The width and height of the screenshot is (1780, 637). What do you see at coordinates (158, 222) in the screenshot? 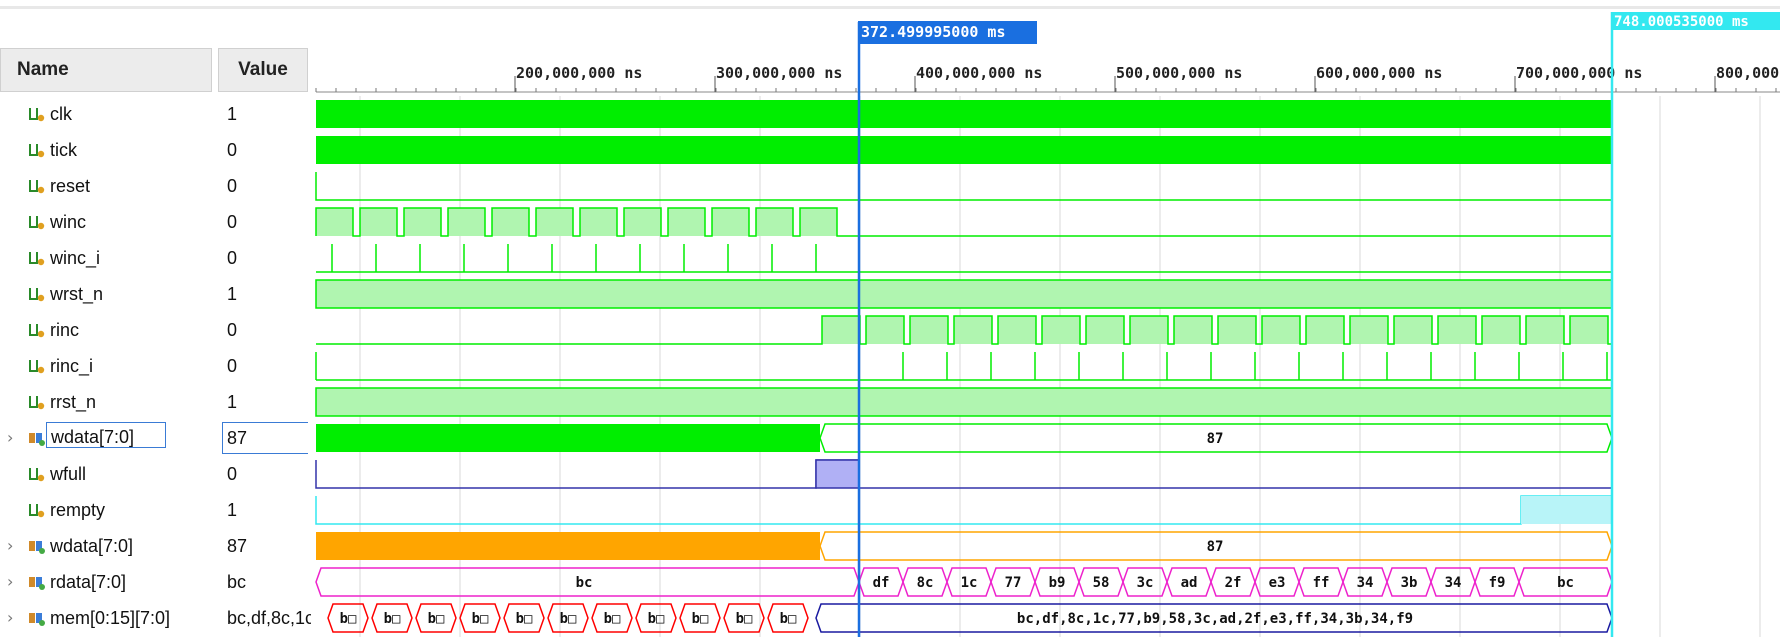
I see `signal-row: winc 0` at bounding box center [158, 222].